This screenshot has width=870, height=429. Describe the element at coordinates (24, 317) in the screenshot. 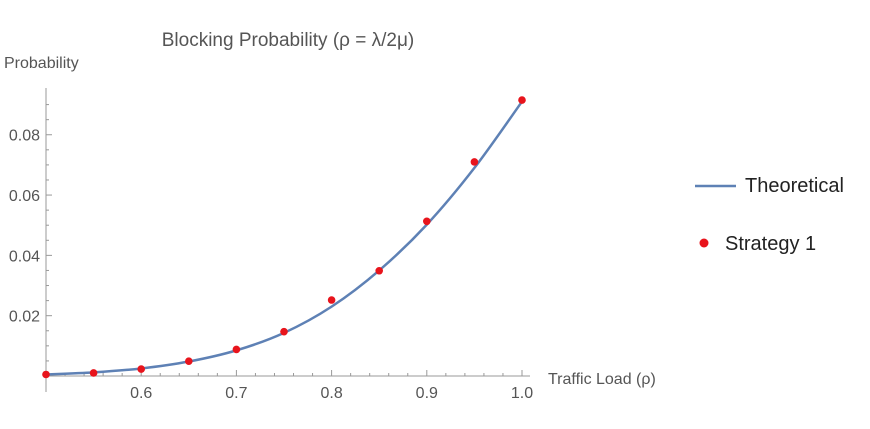

I see `y-tick-label: 0.02` at that location.